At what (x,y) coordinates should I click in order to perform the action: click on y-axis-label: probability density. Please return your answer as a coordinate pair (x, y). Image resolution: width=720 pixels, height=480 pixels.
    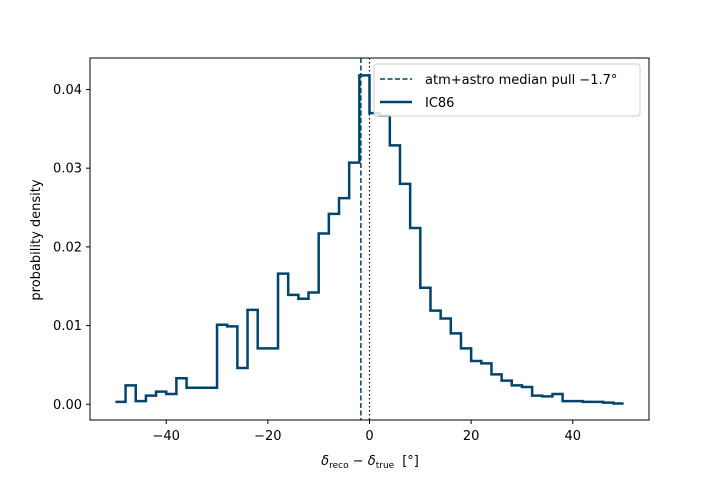
    Looking at the image, I should click on (36, 239).